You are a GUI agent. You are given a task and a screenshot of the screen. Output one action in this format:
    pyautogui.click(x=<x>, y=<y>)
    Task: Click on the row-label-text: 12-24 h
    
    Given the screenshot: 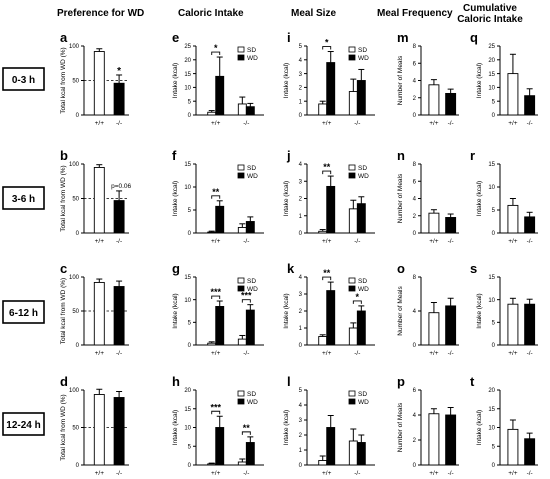 What is the action you would take?
    pyautogui.click(x=23, y=425)
    